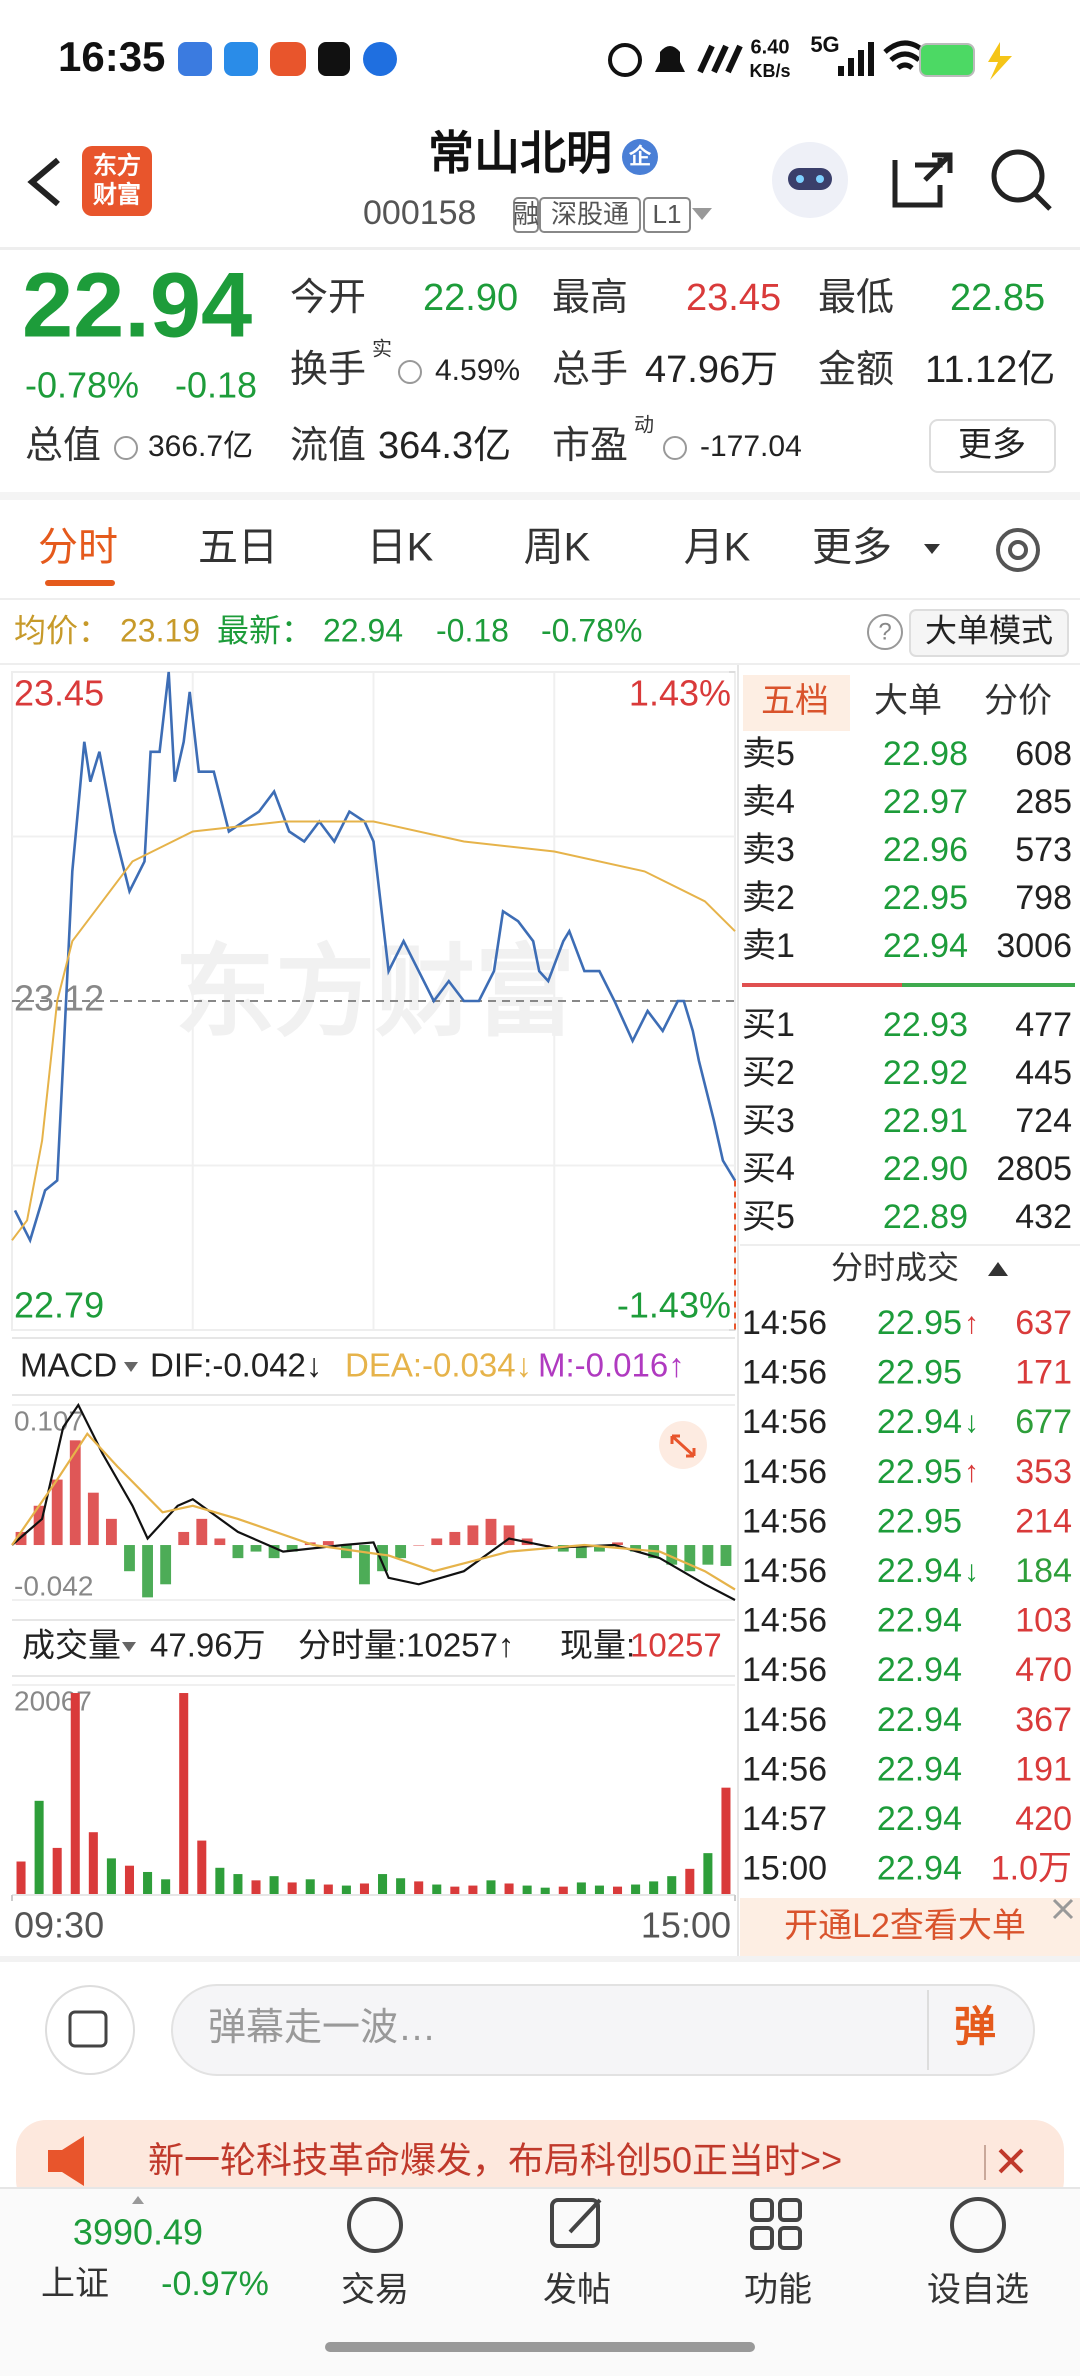  Describe the element at coordinates (78, 548) in the screenshot. I see `tab: 分时` at that location.